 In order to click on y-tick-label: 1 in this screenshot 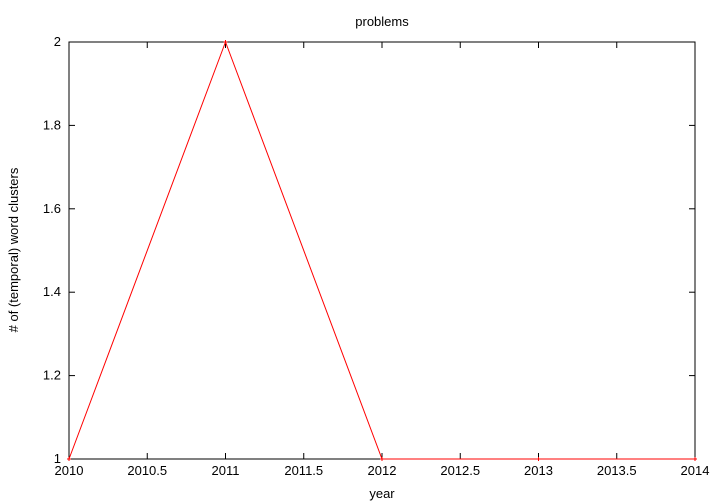, I will do `click(57, 458)`.